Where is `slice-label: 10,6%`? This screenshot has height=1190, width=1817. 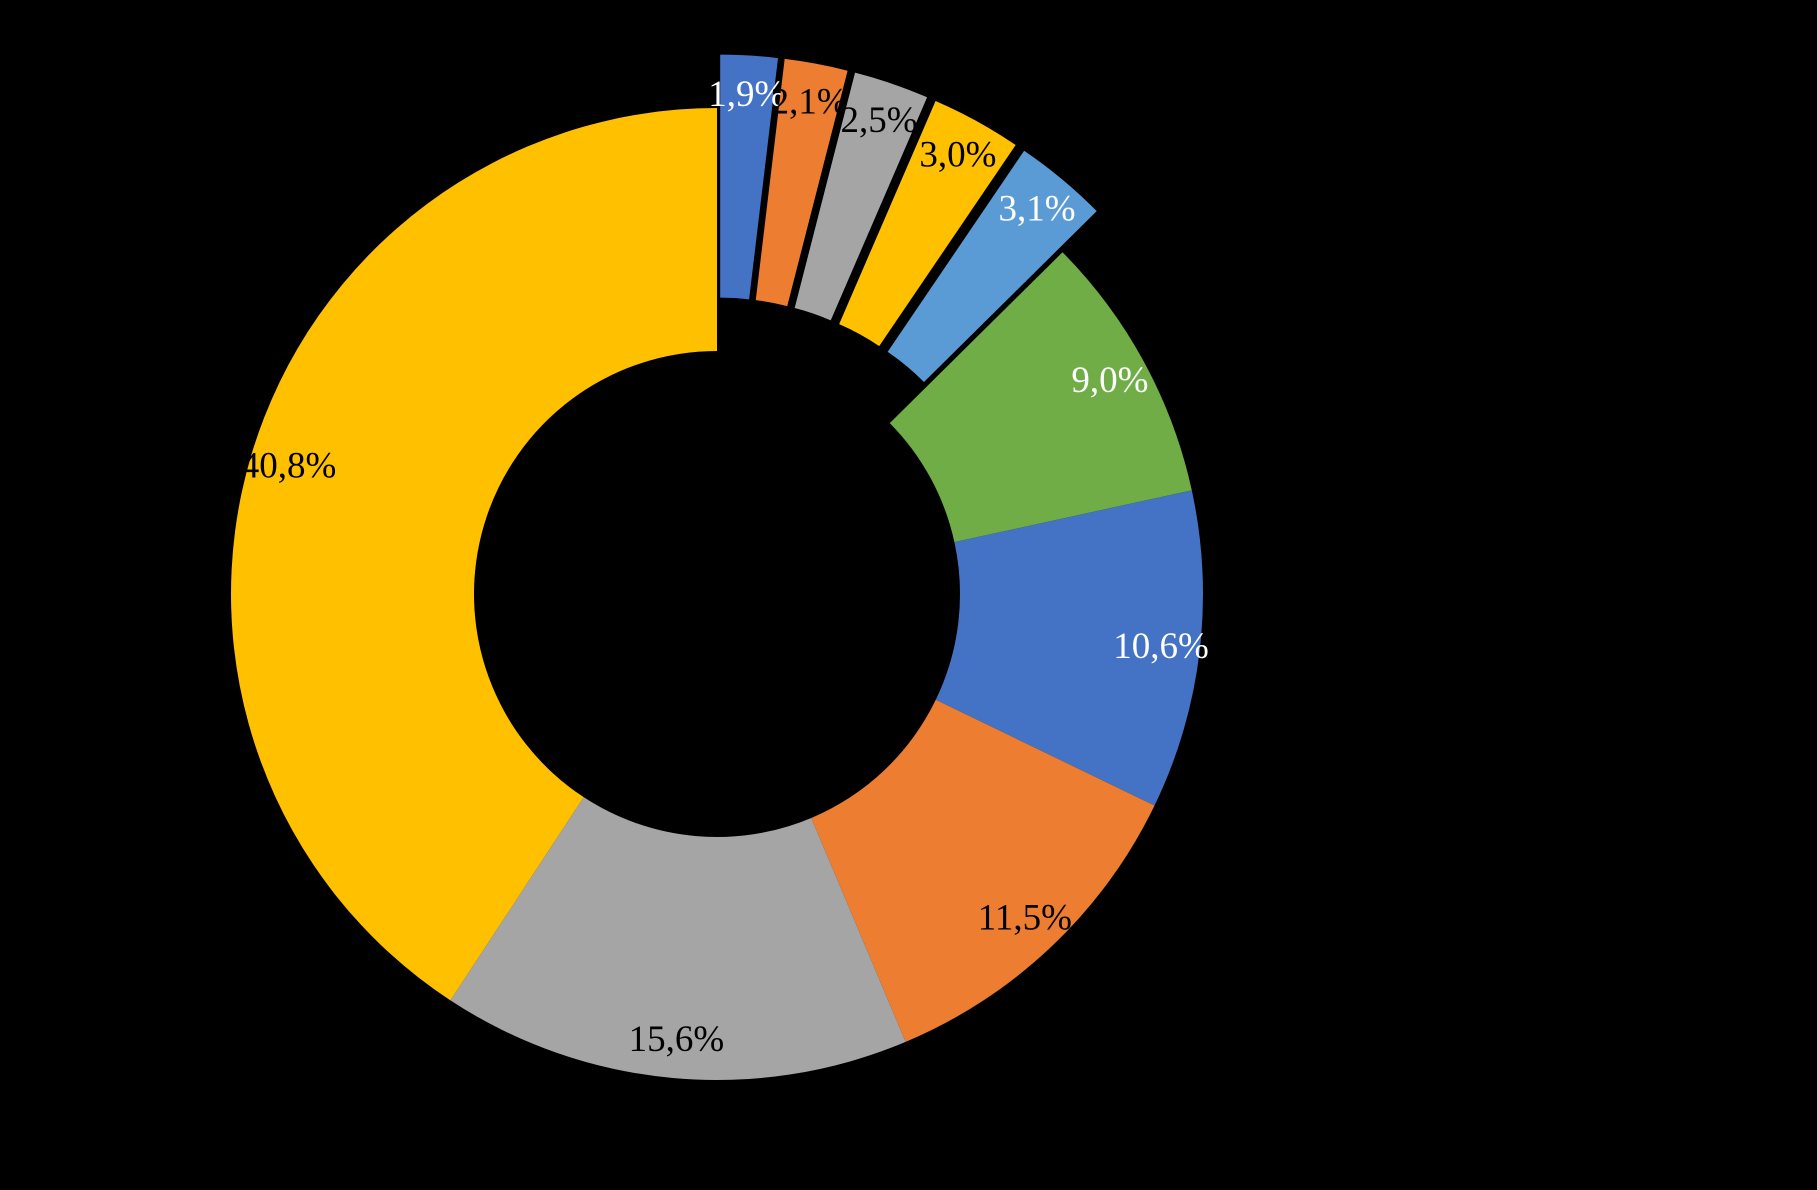 slice-label: 10,6% is located at coordinates (1161, 646).